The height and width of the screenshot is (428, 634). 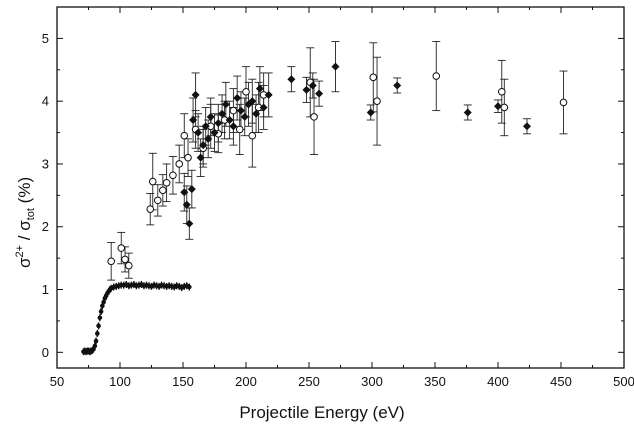 What do you see at coordinates (24, 192) in the screenshot?
I see `y-axis-title-unit: (%)` at bounding box center [24, 192].